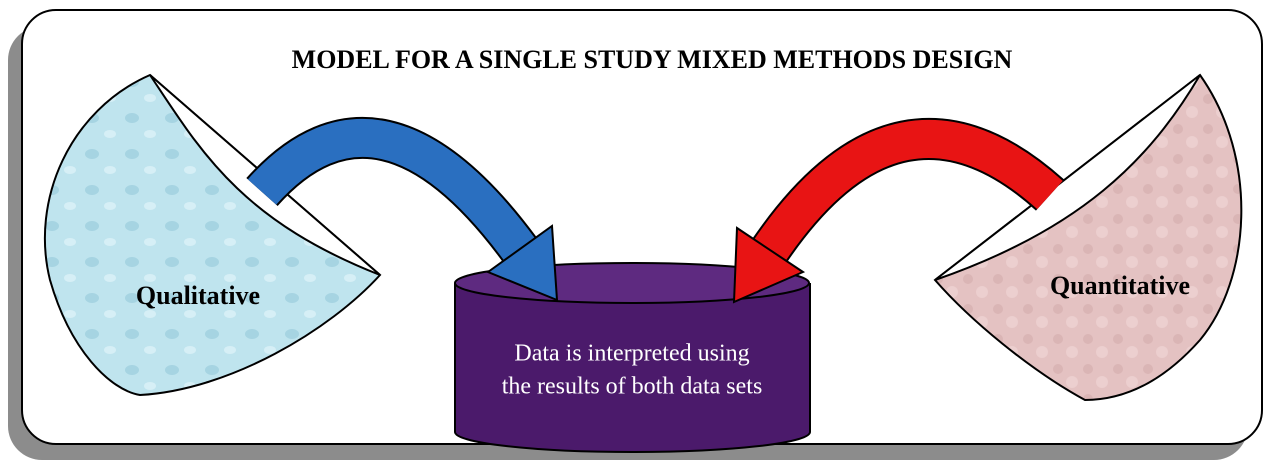 This screenshot has width=1271, height=464. I want to click on quantitative-label: Quantitative, so click(1120, 285).